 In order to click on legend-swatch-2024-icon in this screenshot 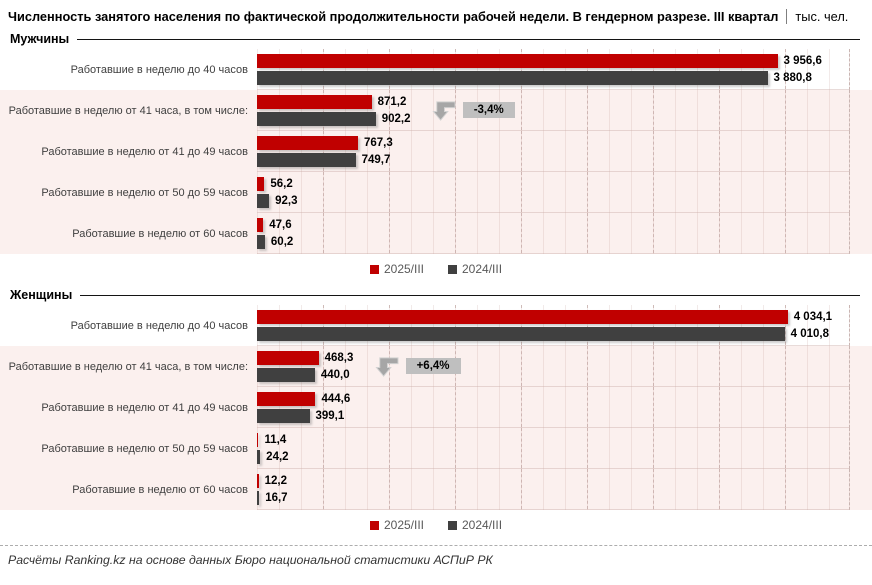, I will do `click(452, 525)`.